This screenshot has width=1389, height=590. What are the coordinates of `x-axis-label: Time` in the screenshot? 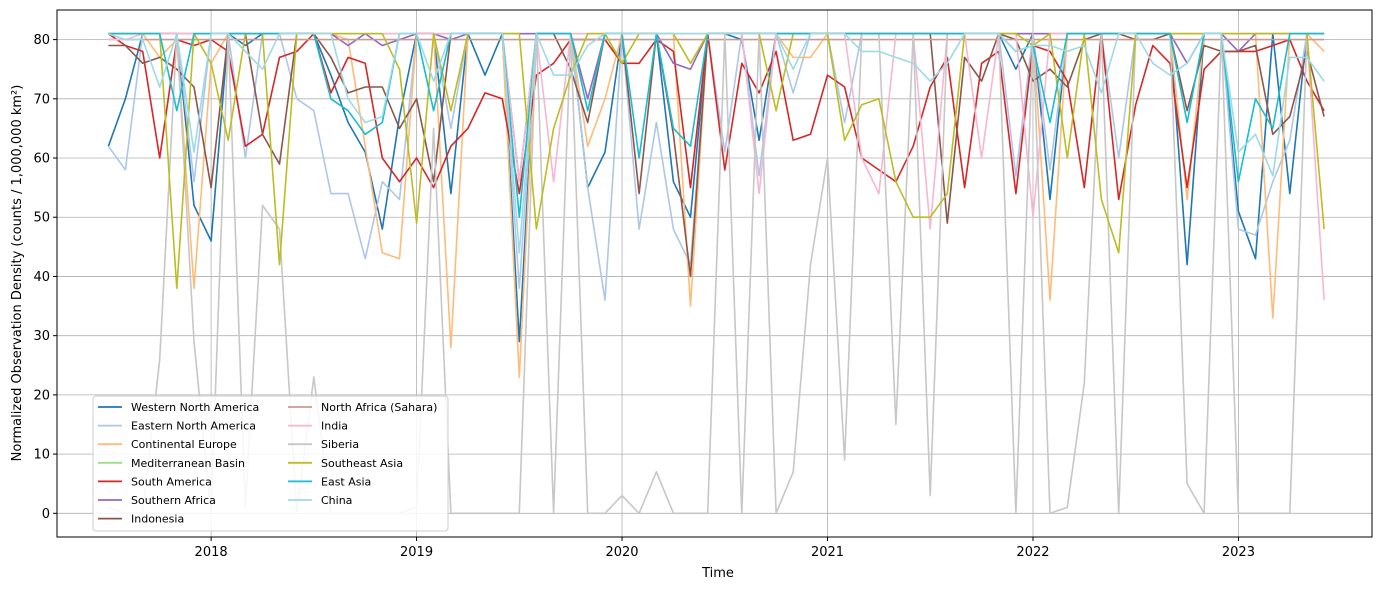 It's located at (717, 573).